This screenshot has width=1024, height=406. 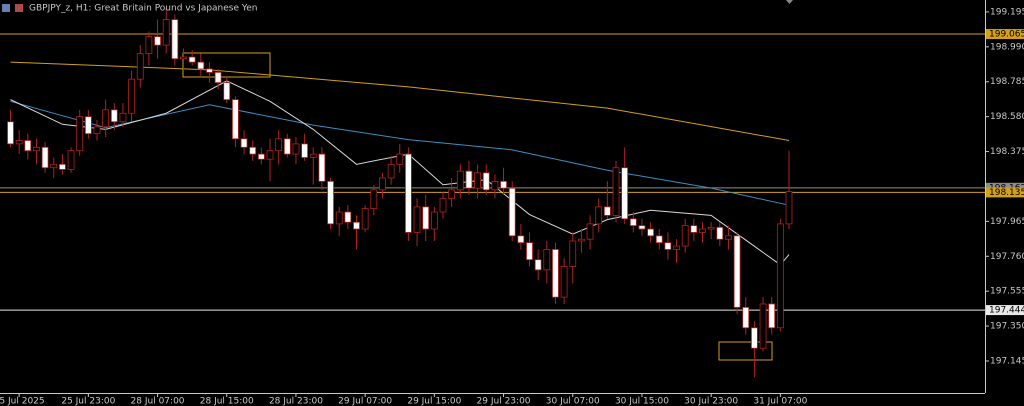 What do you see at coordinates (1007, 47) in the screenshot?
I see `y-tick-label: 198.990` at bounding box center [1007, 47].